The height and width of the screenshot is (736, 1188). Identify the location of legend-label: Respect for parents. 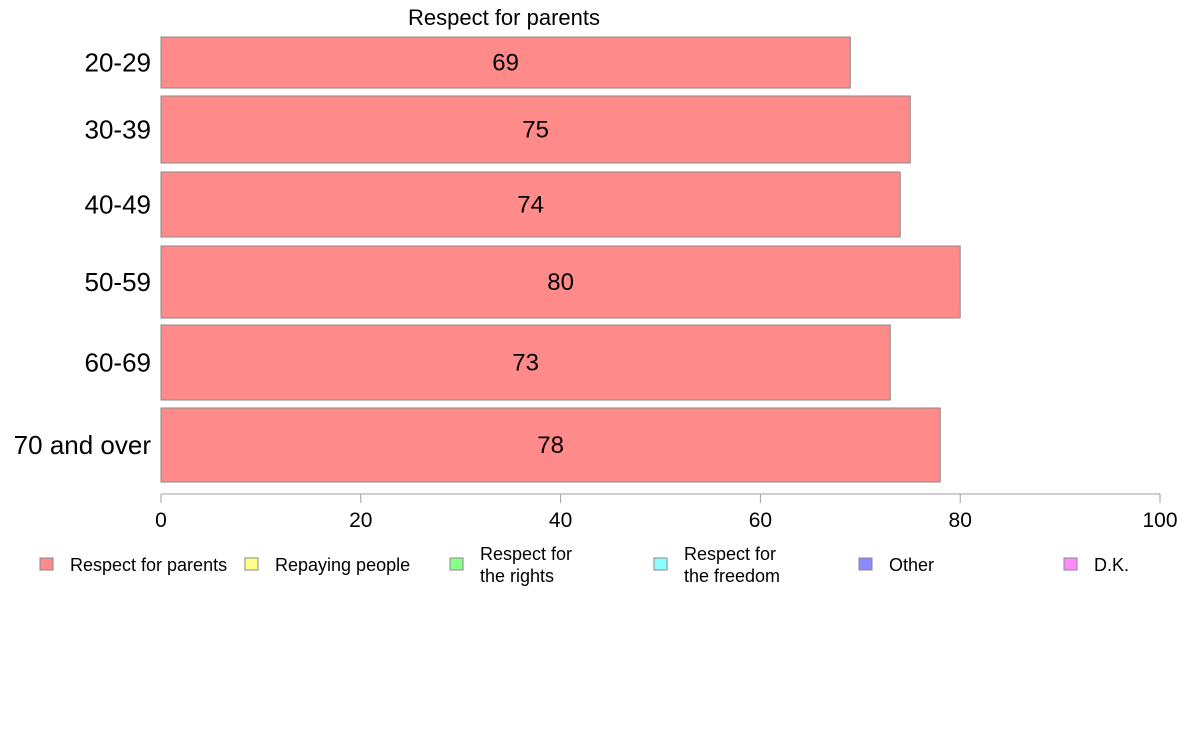
(148, 565).